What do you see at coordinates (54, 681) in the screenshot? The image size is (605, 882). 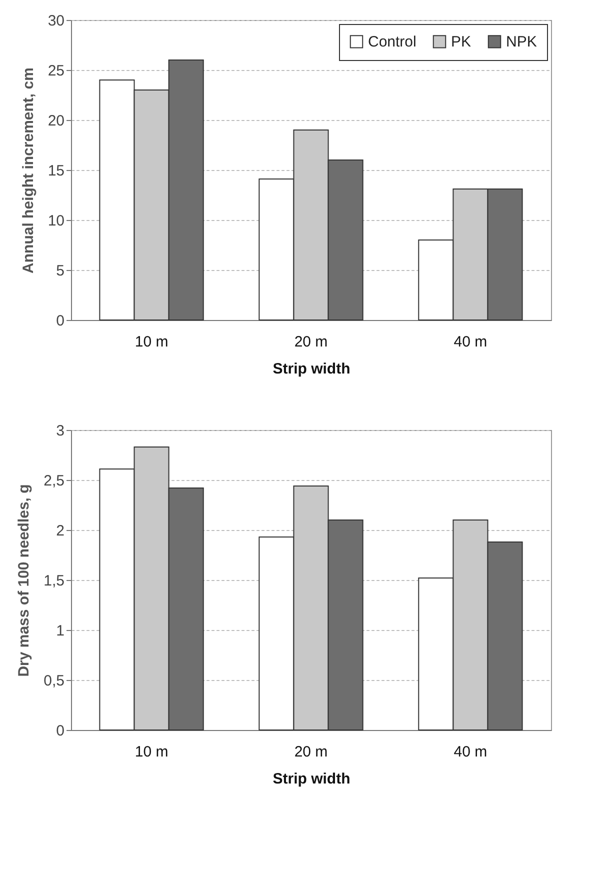 I see `y-tick-label: 0,5` at bounding box center [54, 681].